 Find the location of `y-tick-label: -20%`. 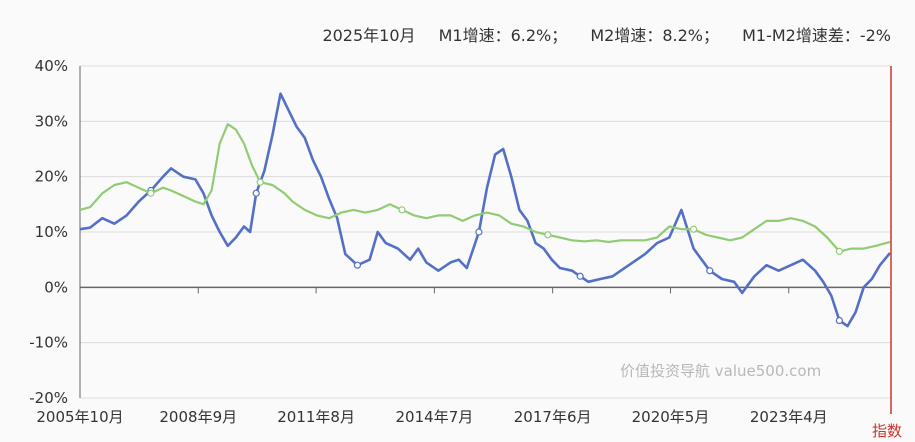

y-tick-label: -20% is located at coordinates (48, 398).